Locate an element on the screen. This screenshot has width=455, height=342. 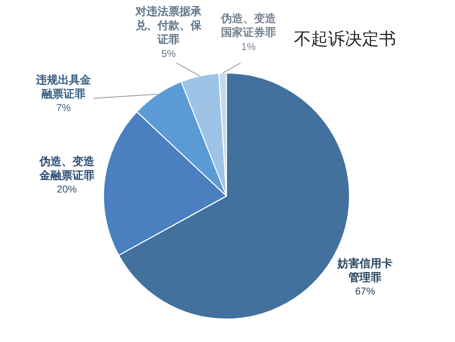
data-label: 7% is located at coordinates (63, 108).